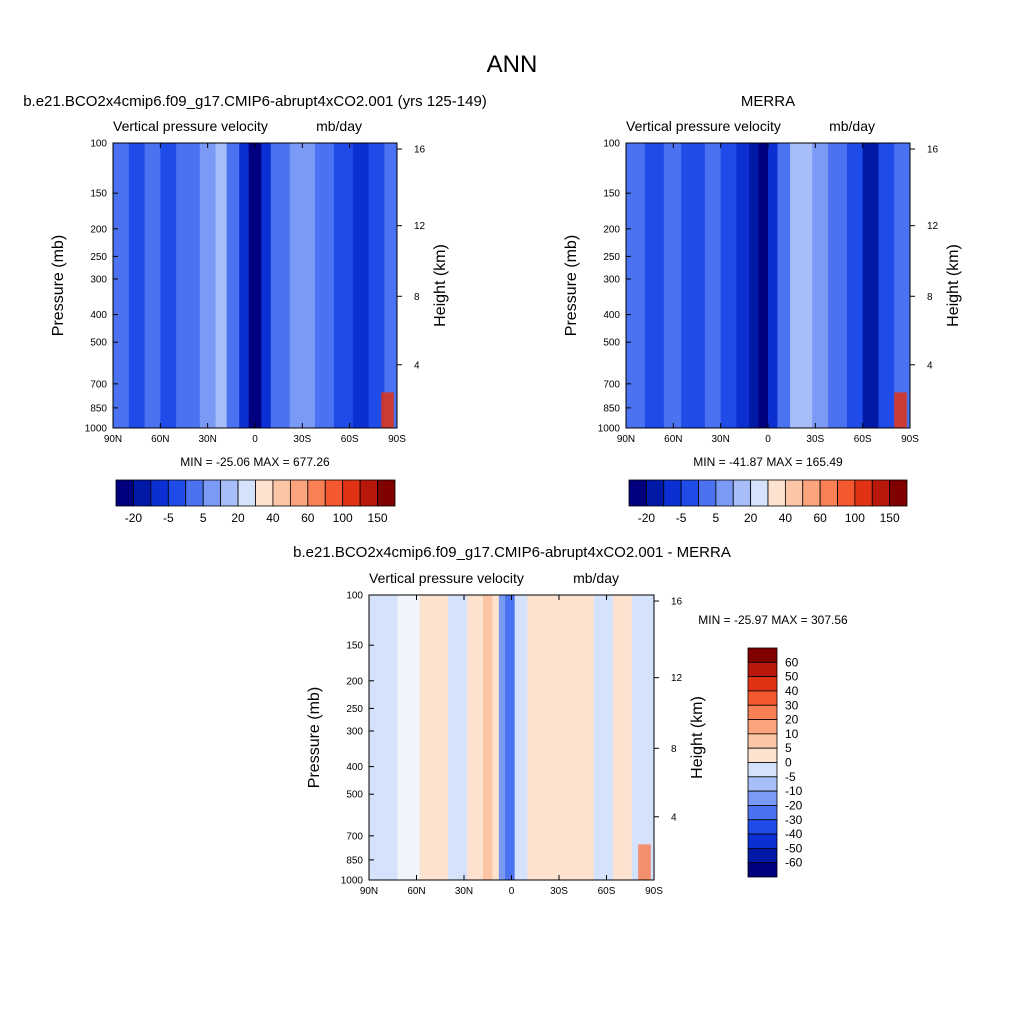  Describe the element at coordinates (571, 285) in the screenshot. I see `y-axis-label: Pressure (mb)` at that location.